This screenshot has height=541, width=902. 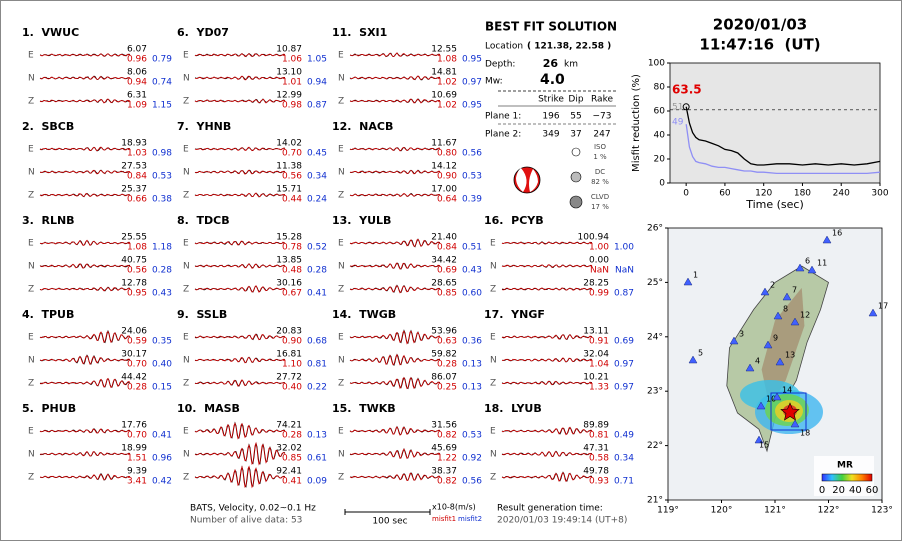 I want to click on misfit1: 0.93, so click(x=599, y=482).